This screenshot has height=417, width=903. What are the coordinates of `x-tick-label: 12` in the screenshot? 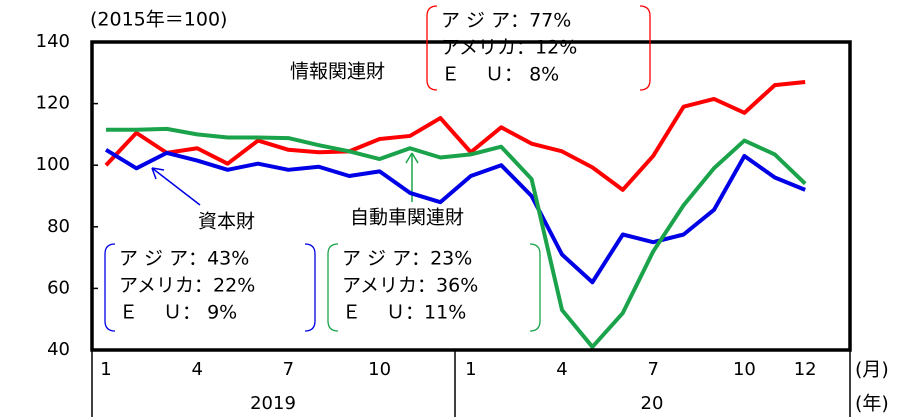 It's located at (805, 369).